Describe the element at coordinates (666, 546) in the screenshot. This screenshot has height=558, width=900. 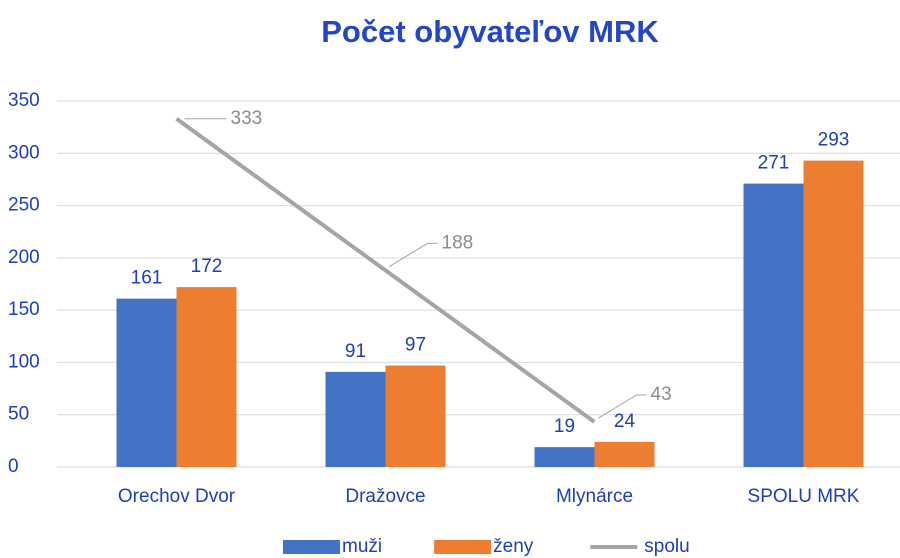
I see `legend-label: spolu` at that location.